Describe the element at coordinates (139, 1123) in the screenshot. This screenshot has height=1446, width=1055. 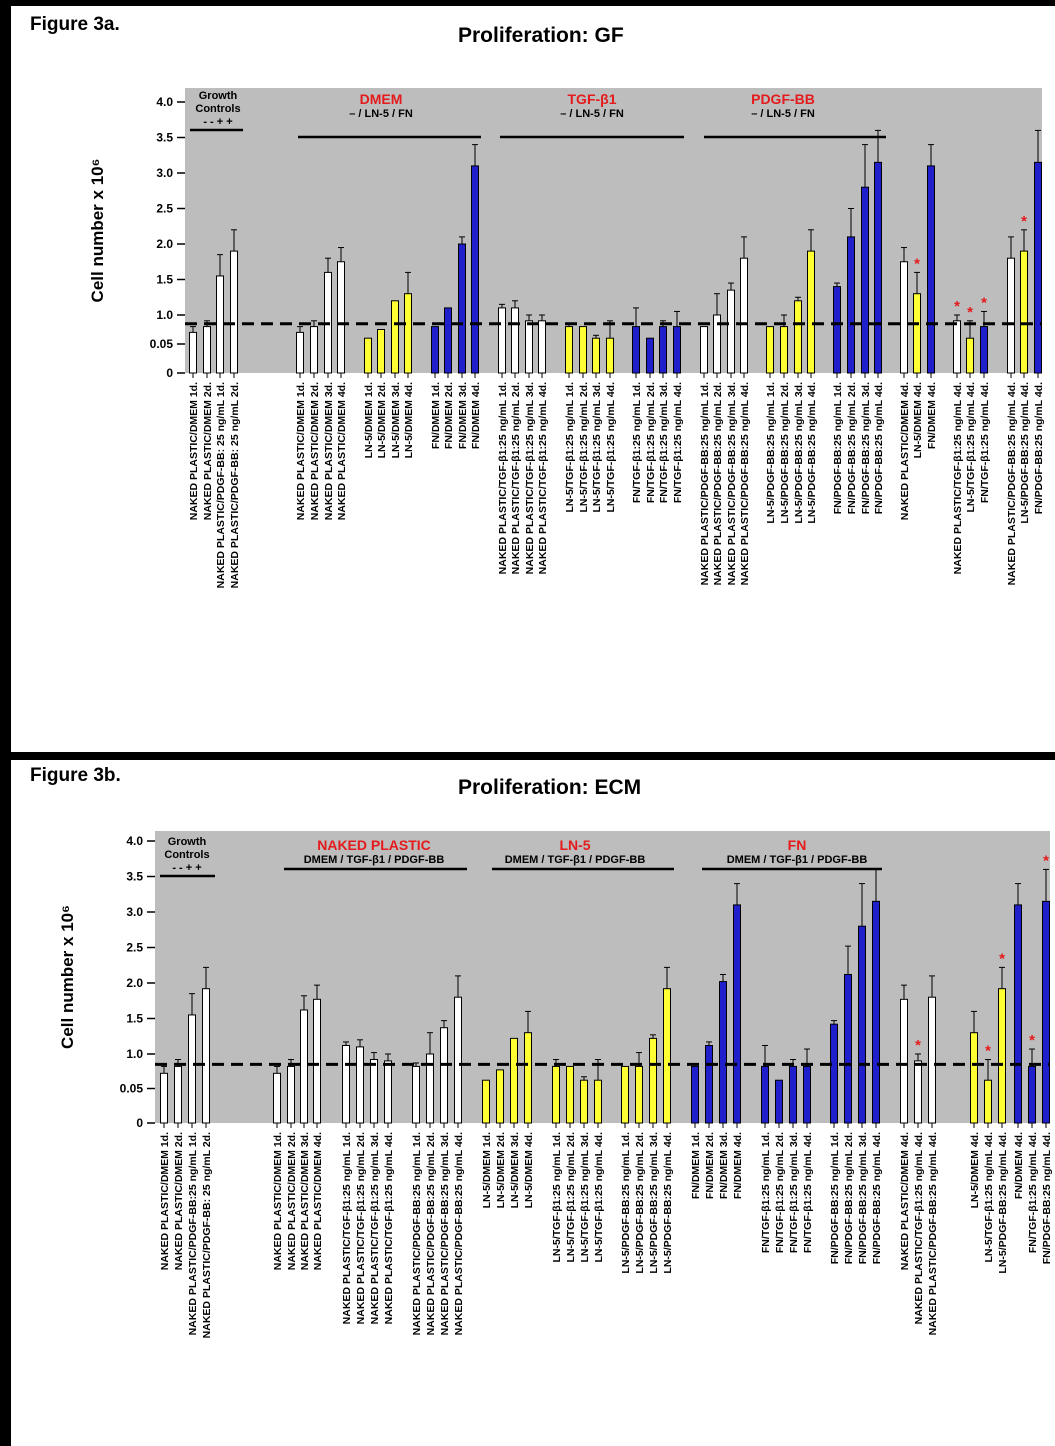
I see `y-tick-label: 0` at that location.